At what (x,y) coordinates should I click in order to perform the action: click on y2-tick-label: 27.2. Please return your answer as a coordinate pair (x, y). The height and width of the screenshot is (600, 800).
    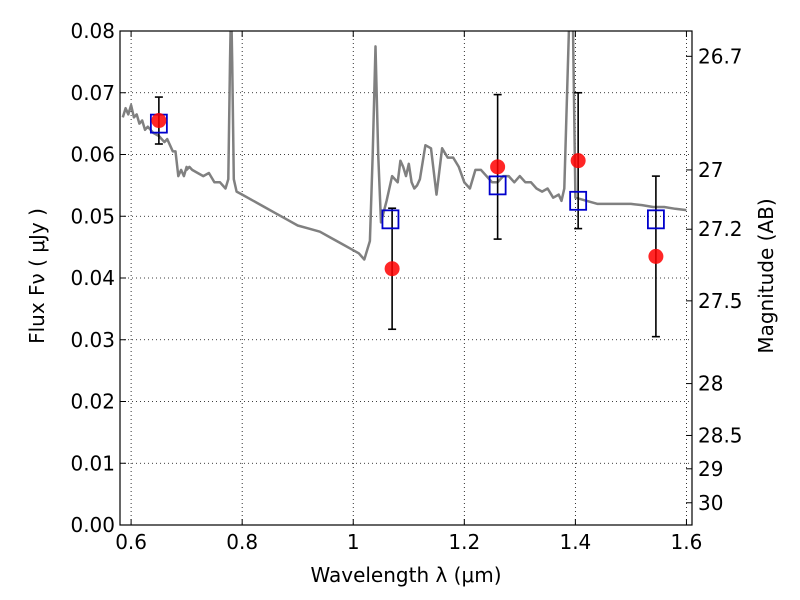
    Looking at the image, I should click on (720, 229).